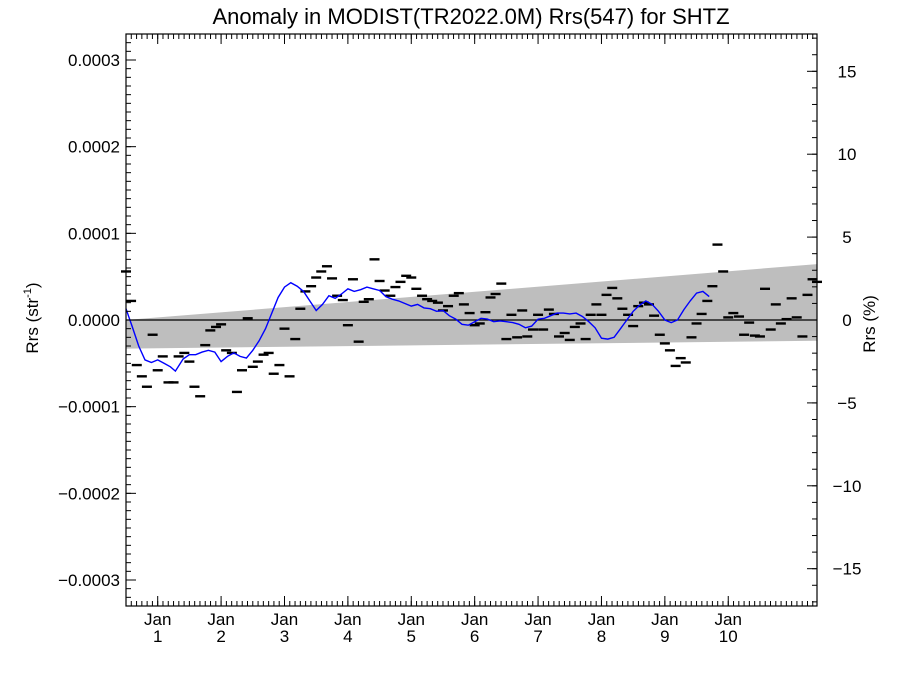 The image size is (900, 675). Describe the element at coordinates (347, 636) in the screenshot. I see `x-tick-label-year: 4` at that location.